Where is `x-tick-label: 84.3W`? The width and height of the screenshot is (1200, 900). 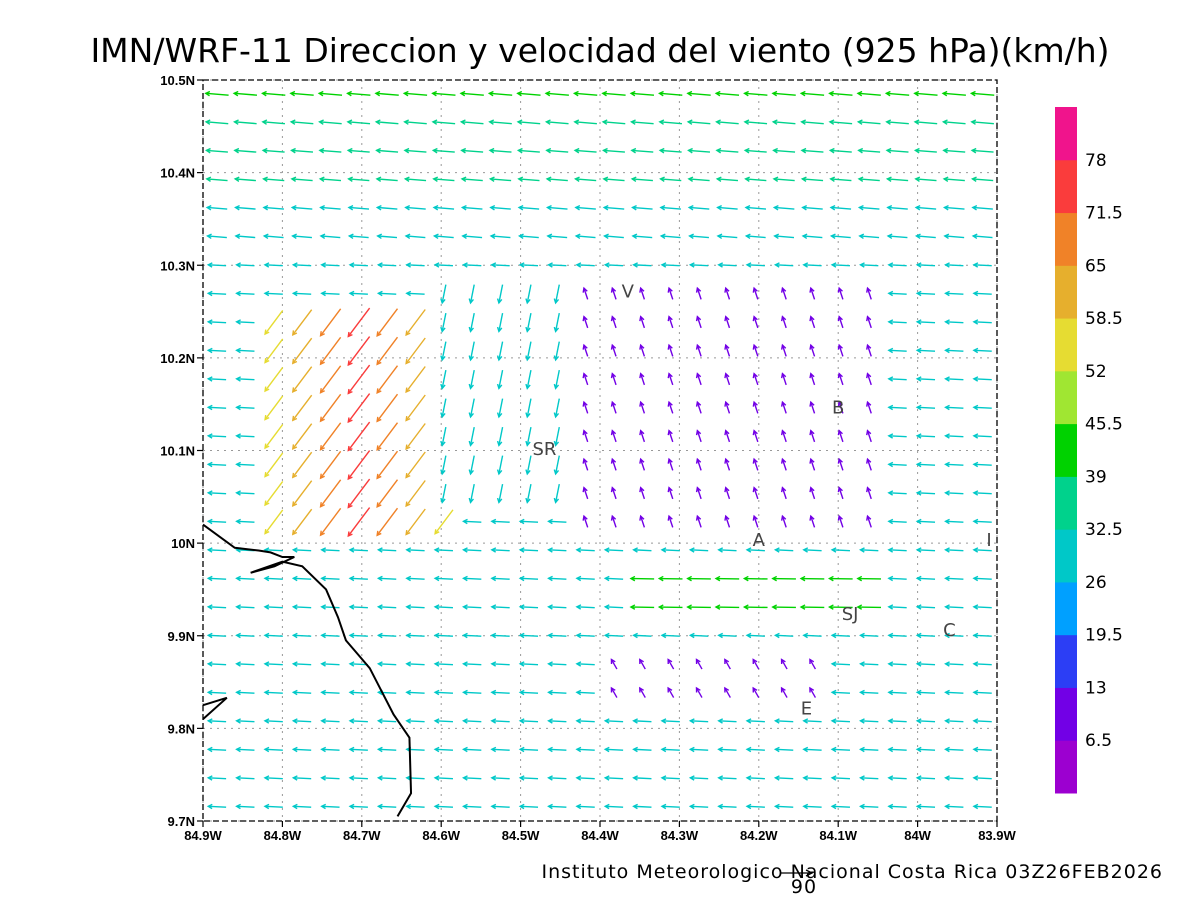
x-tick-label: 84.3W is located at coordinates (680, 835).